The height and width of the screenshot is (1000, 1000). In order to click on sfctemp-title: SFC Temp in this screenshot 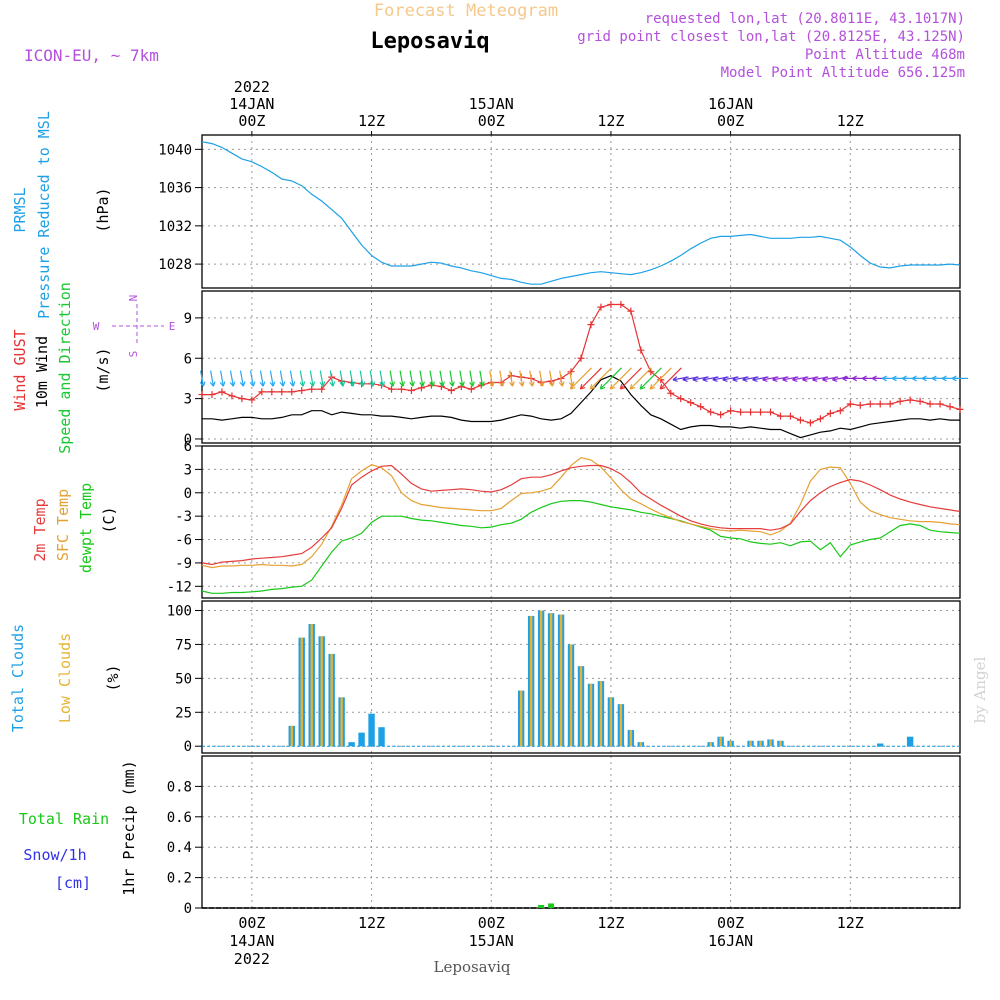, I will do `click(63, 525)`.